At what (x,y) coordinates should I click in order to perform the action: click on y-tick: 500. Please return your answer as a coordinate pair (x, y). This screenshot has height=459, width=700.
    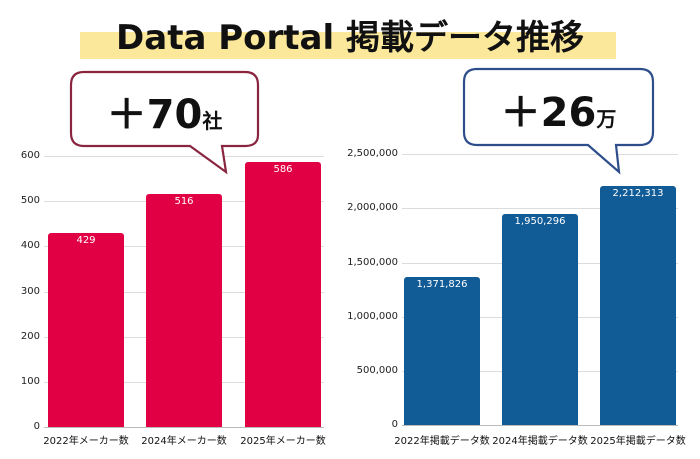
    Looking at the image, I should click on (30, 200).